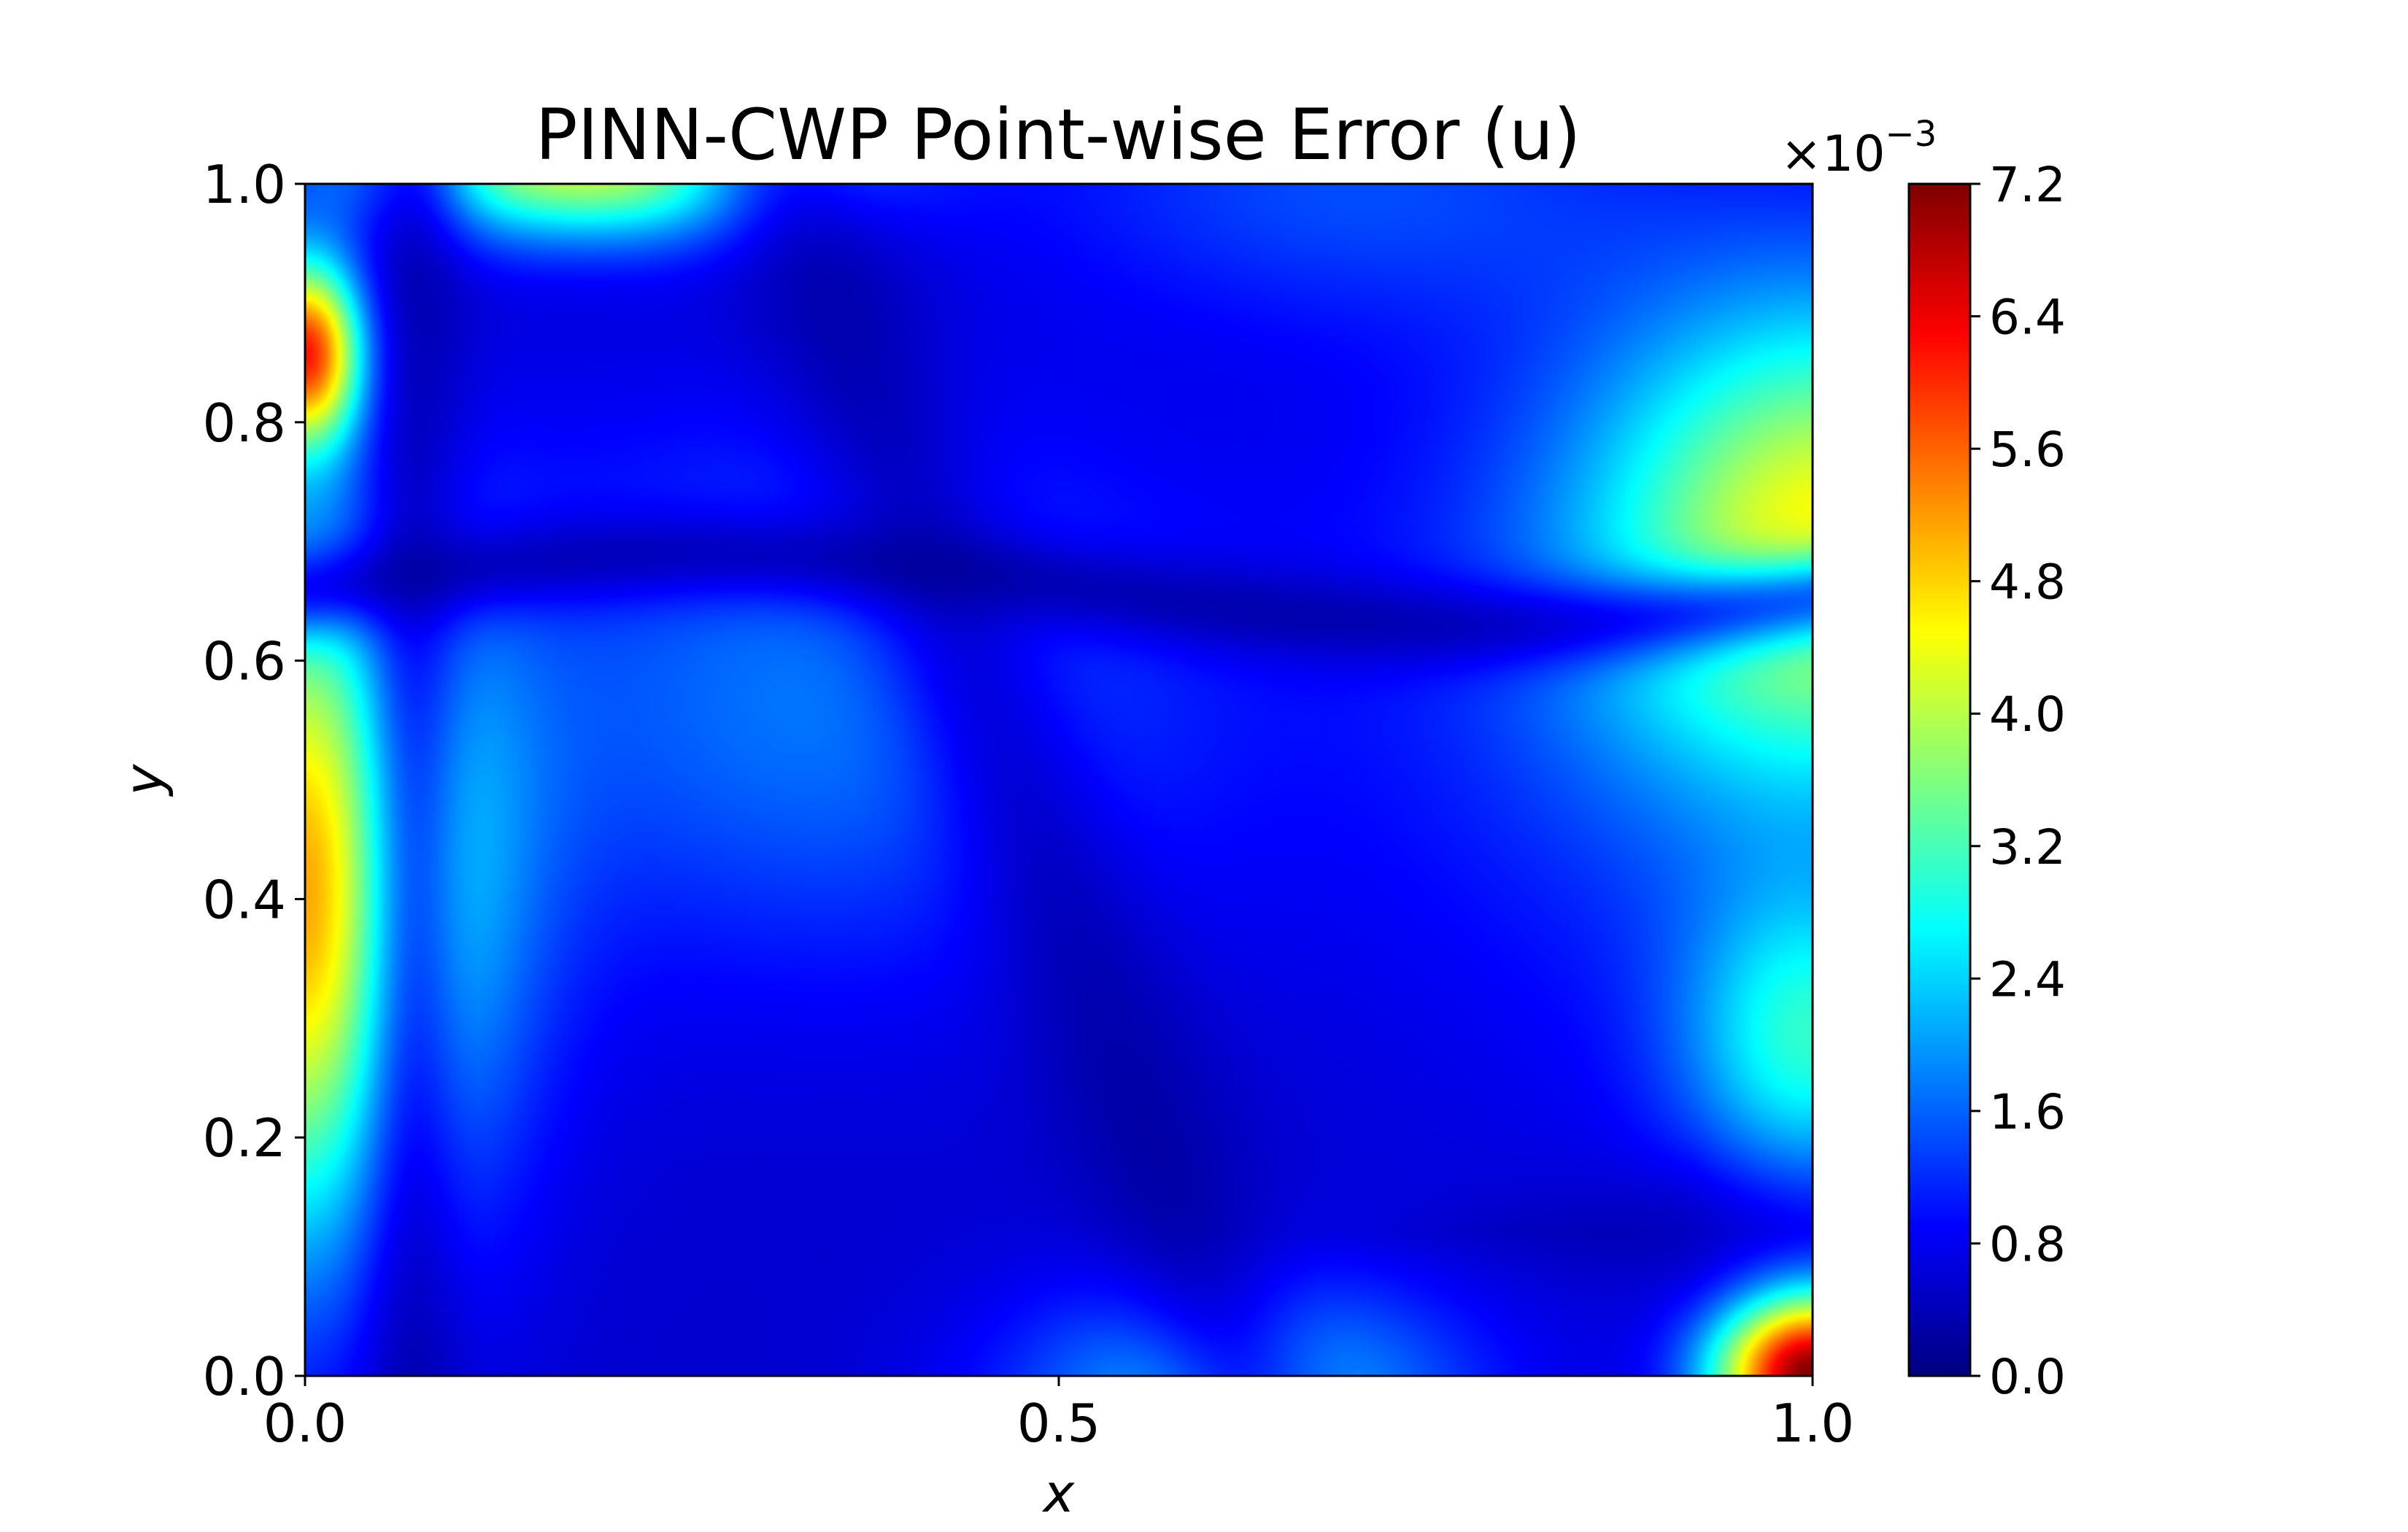 This screenshot has height=1532, width=2408. What do you see at coordinates (2028, 185) in the screenshot?
I see `colorbar-tick-label: 7.2` at bounding box center [2028, 185].